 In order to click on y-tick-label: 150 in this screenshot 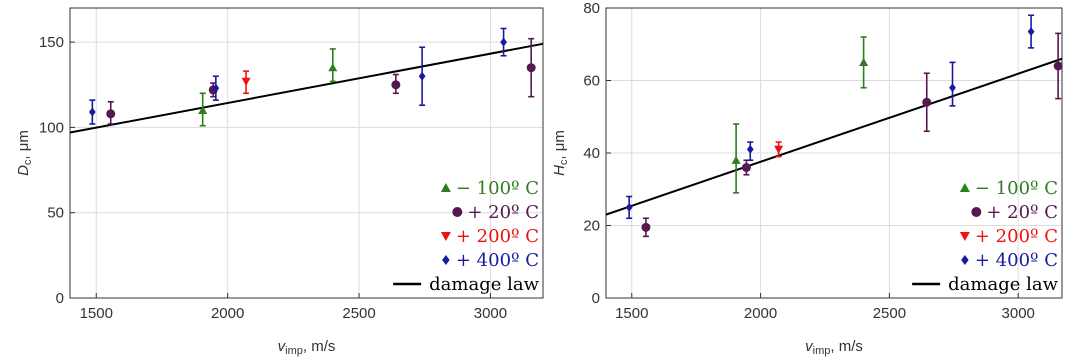, I will do `click(51, 42)`.